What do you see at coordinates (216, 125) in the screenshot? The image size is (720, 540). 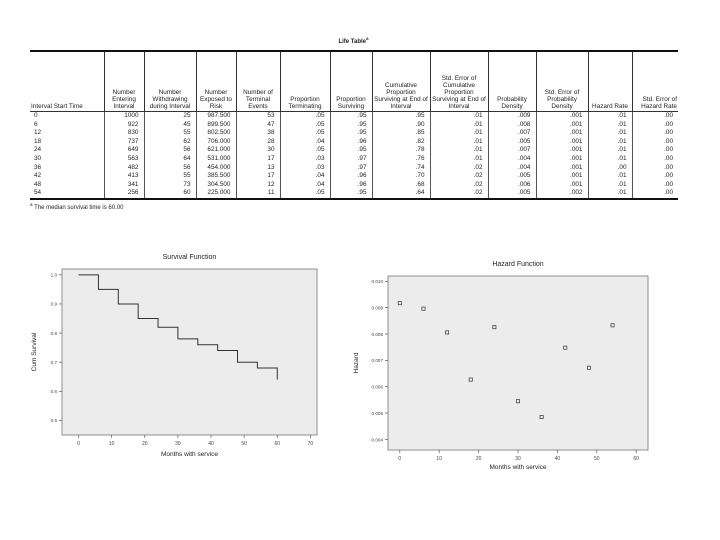 I see `table-cell: 899.500` at bounding box center [216, 125].